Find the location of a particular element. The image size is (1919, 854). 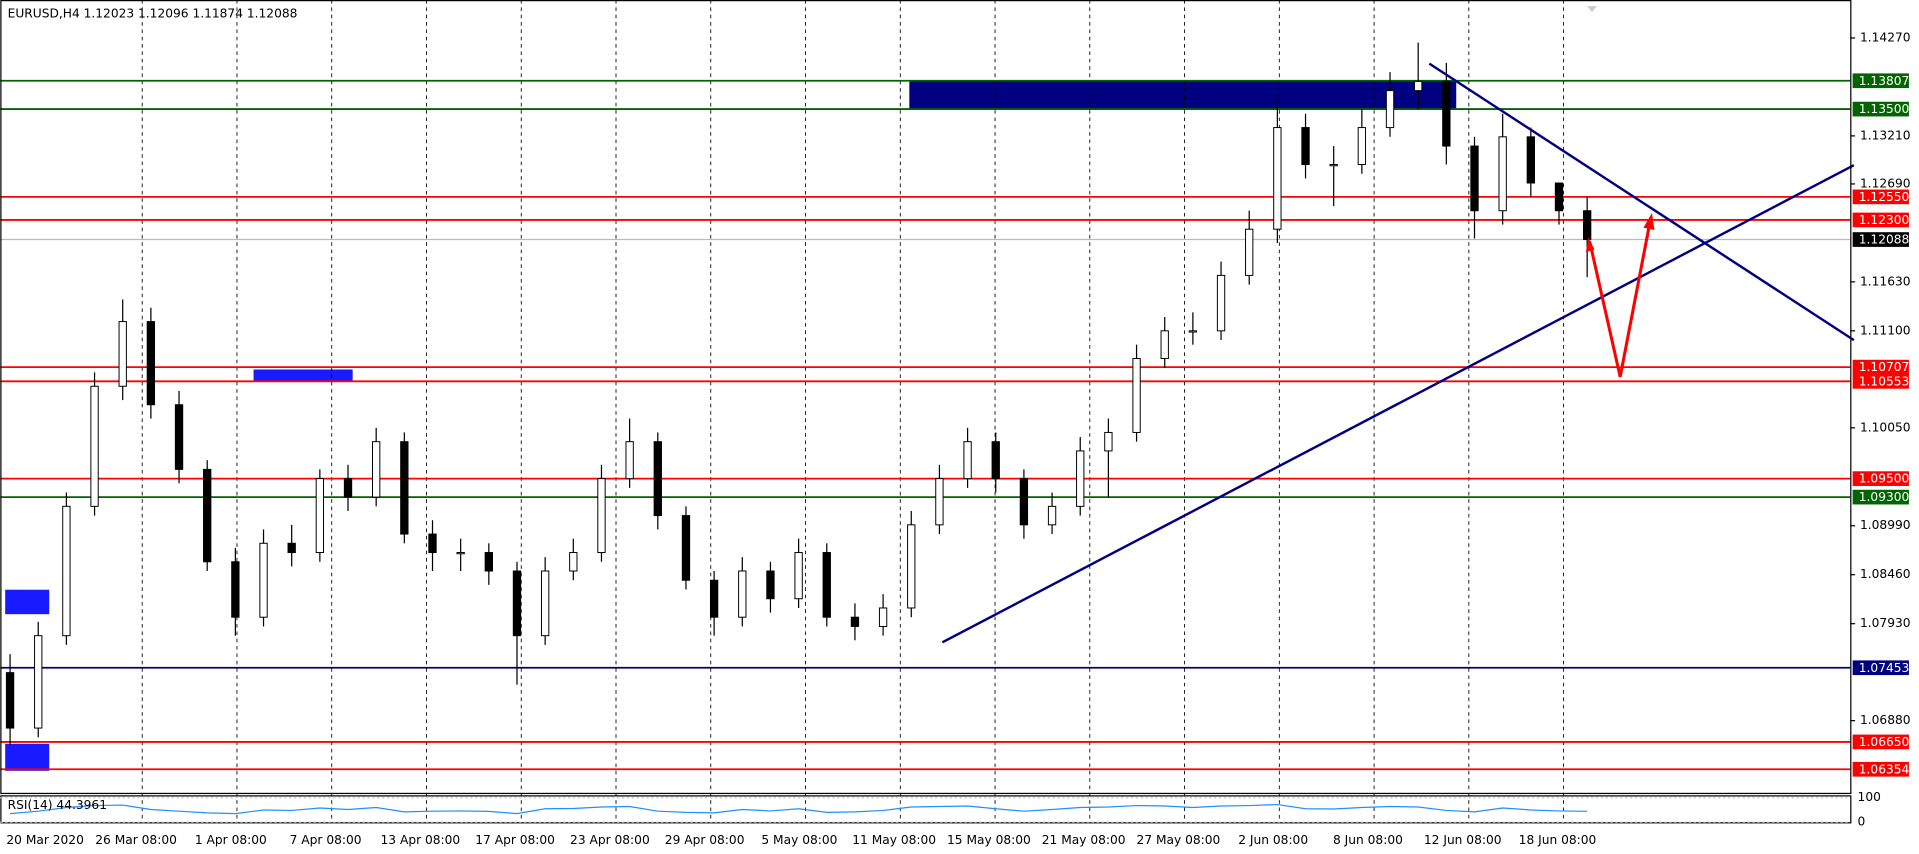

y-tick-label: 1.10050 is located at coordinates (1885, 427).